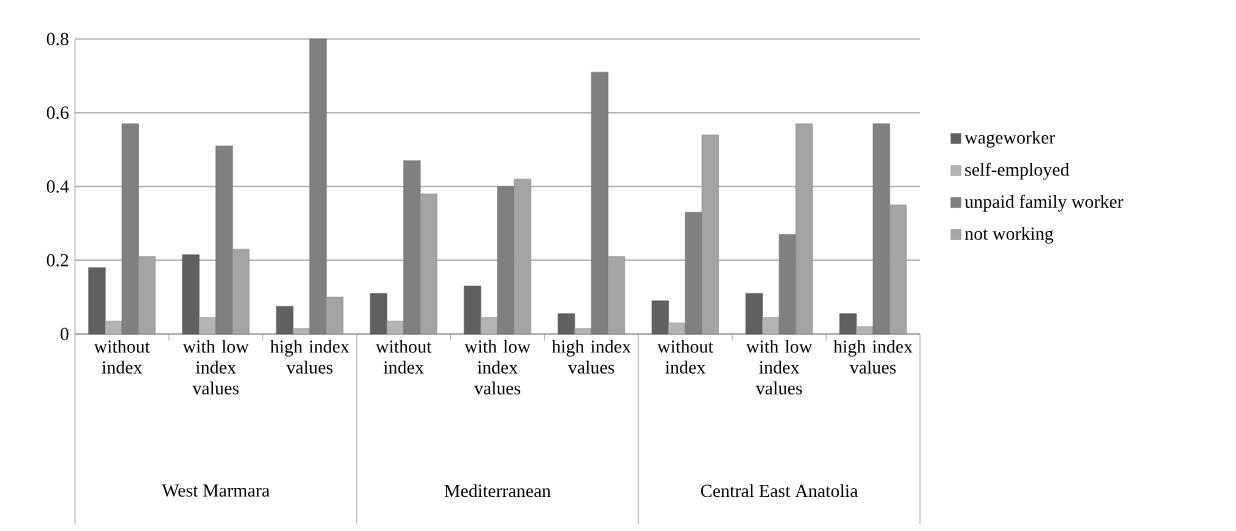 The image size is (1236, 531). Describe the element at coordinates (1009, 235) in the screenshot. I see `legend-label: not working` at that location.